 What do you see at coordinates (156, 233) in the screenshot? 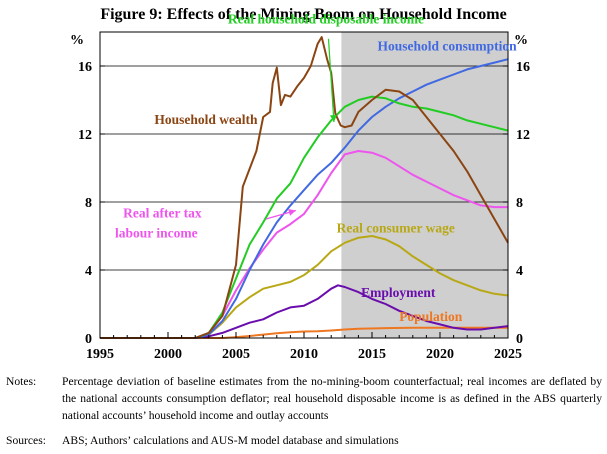
I see `annotation-labour-income: labour income` at bounding box center [156, 233].